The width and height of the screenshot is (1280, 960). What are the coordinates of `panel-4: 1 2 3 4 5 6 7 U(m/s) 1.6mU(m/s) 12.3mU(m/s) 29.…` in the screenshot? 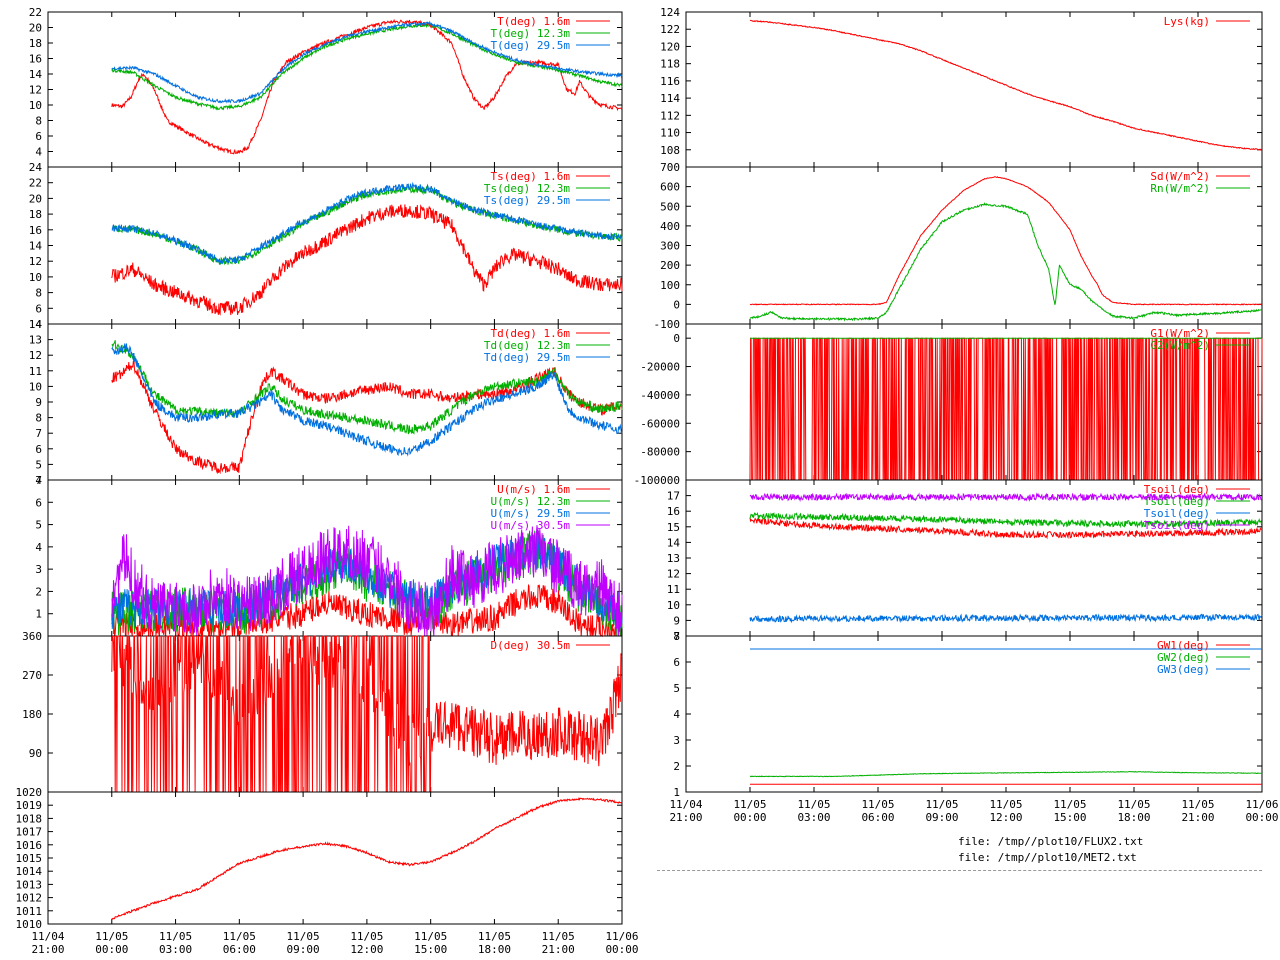 It's located at (329, 556).